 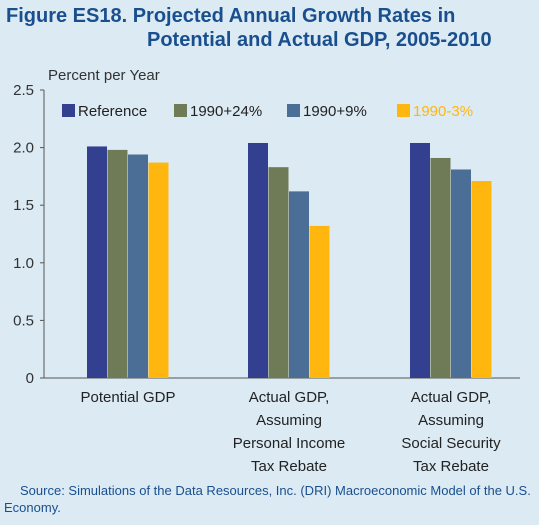 What do you see at coordinates (226, 111) in the screenshot?
I see `legend-label: 1990+24%` at bounding box center [226, 111].